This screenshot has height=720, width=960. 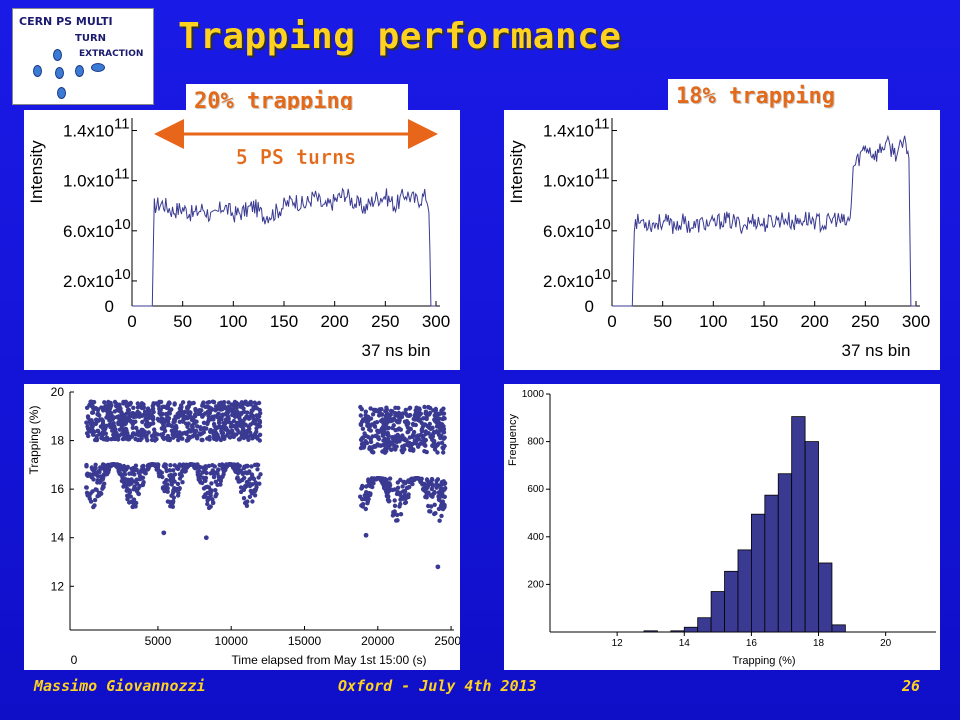 What do you see at coordinates (704, 625) in the screenshot?
I see `histogram-bar` at bounding box center [704, 625].